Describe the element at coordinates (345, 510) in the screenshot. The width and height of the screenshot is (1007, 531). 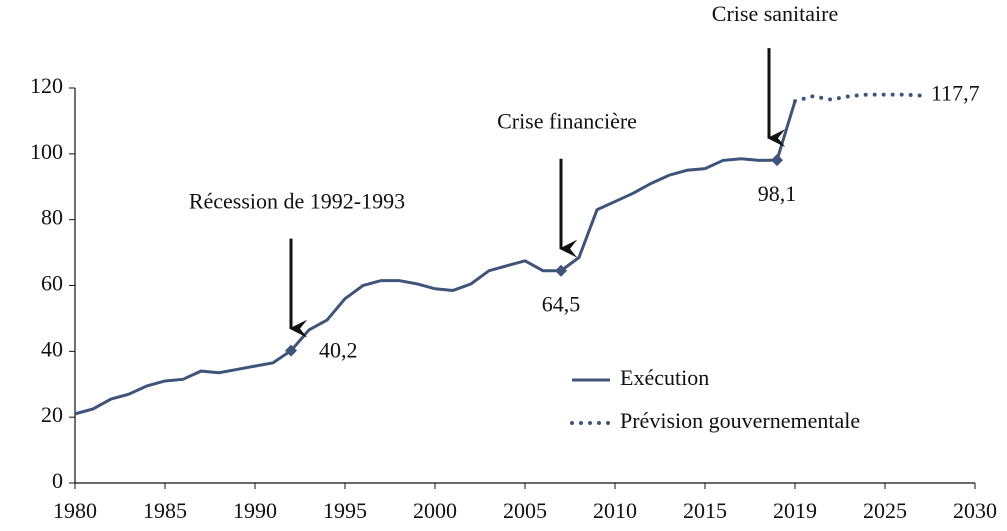
I see `x-tick-label: 1995` at that location.